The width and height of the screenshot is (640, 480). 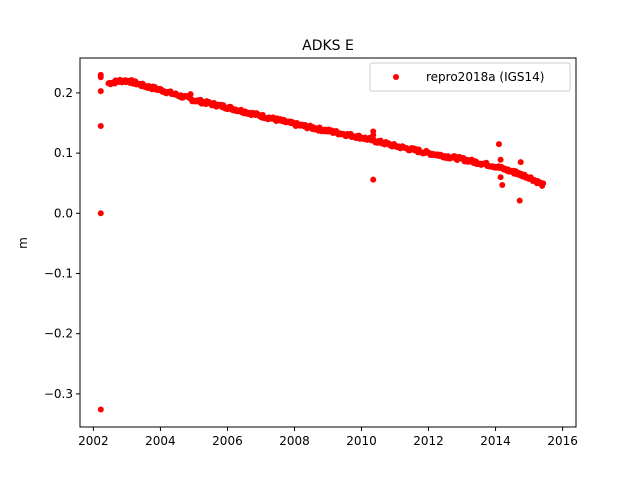 What do you see at coordinates (294, 441) in the screenshot?
I see `x-tick-label: 2008` at bounding box center [294, 441].